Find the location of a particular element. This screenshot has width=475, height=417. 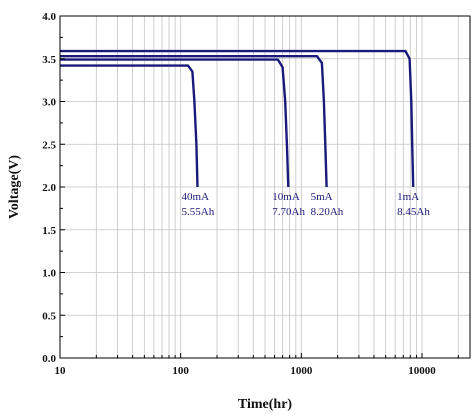

x-tick-label: 10 is located at coordinates (61, 371).